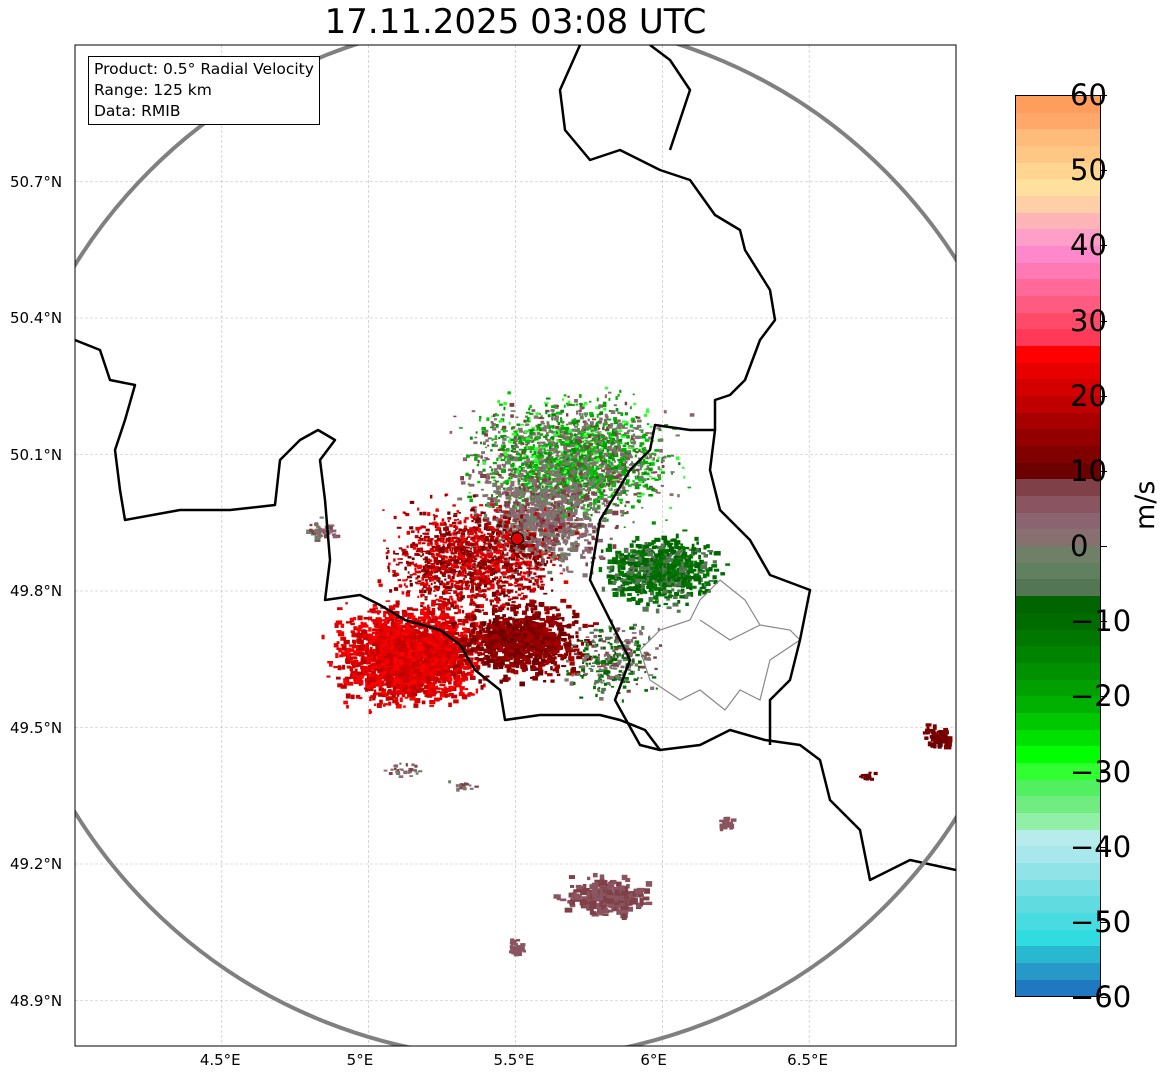 Image resolution: width=1171 pixels, height=1081 pixels. What do you see at coordinates (1079, 546) in the screenshot?
I see `colorbar-tick-label: 0` at bounding box center [1079, 546].